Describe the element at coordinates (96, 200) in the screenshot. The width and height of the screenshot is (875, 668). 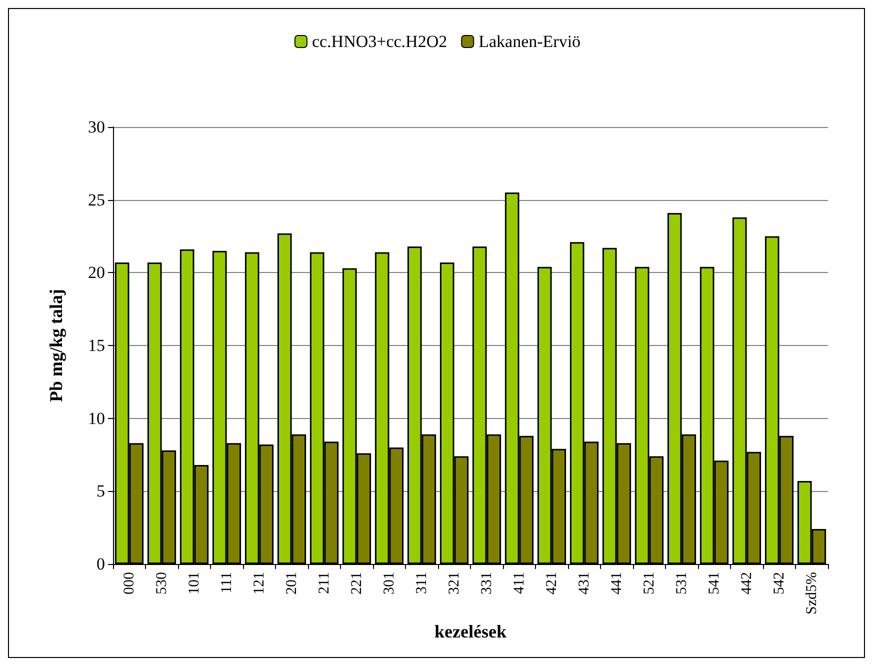
I see `y-tick-label: 25` at that location.